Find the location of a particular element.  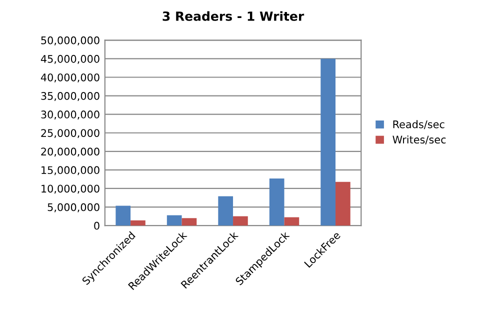

legend-label: Writes/sec is located at coordinates (419, 139).